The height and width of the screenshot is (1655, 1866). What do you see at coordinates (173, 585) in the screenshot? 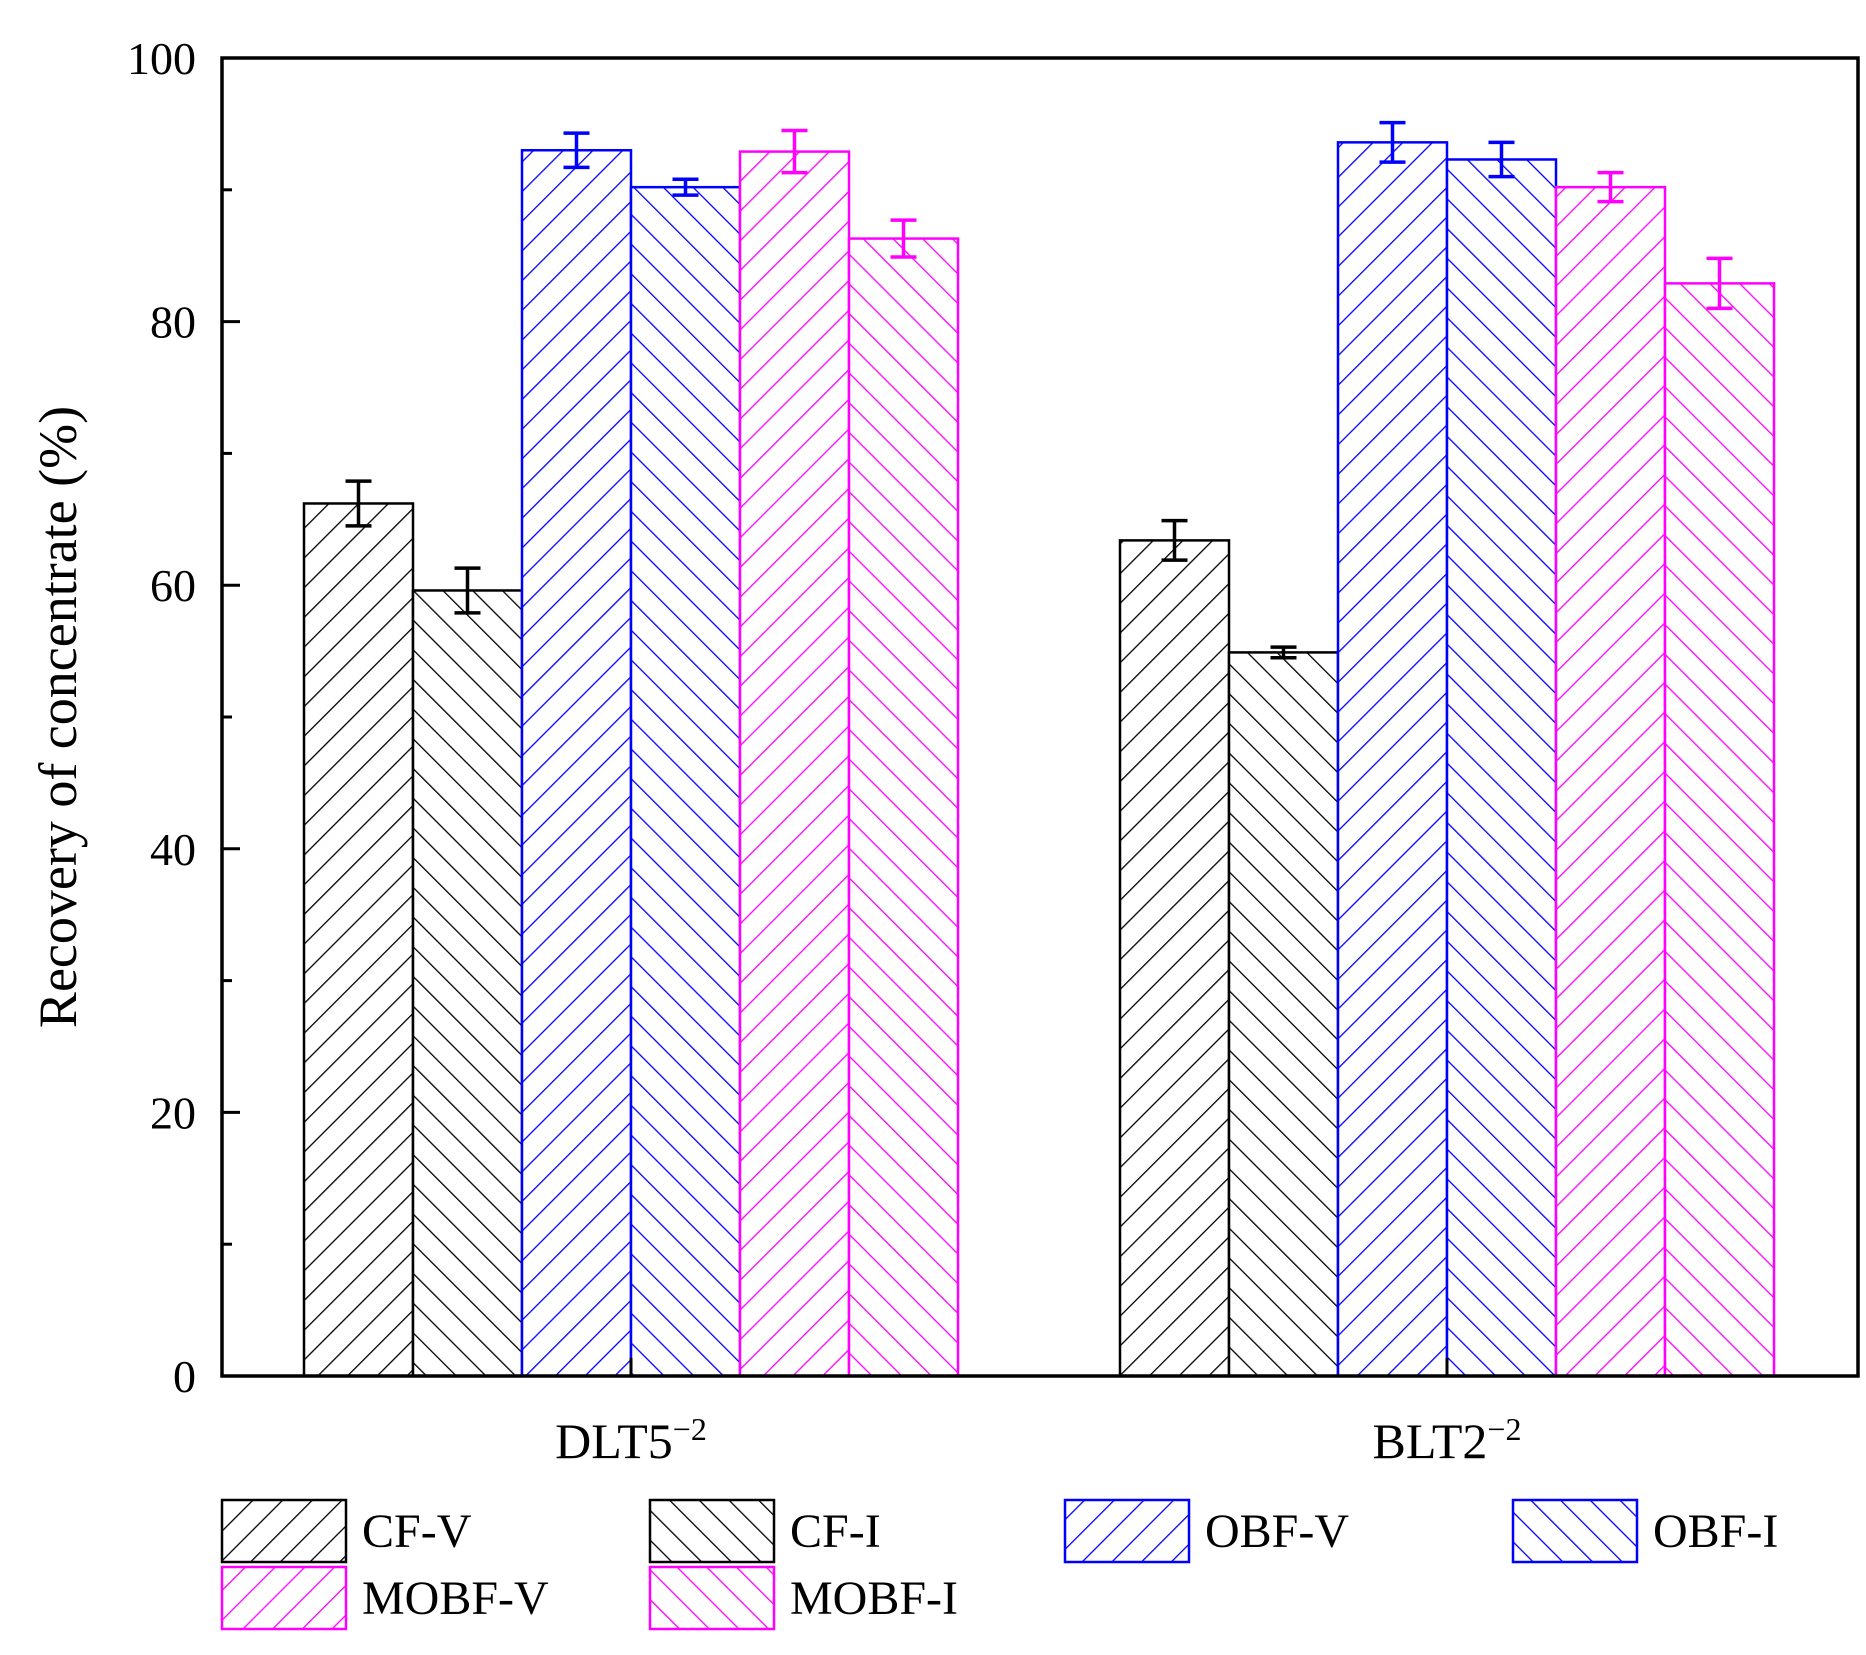
I see `y-tick-label: 60` at bounding box center [173, 585].